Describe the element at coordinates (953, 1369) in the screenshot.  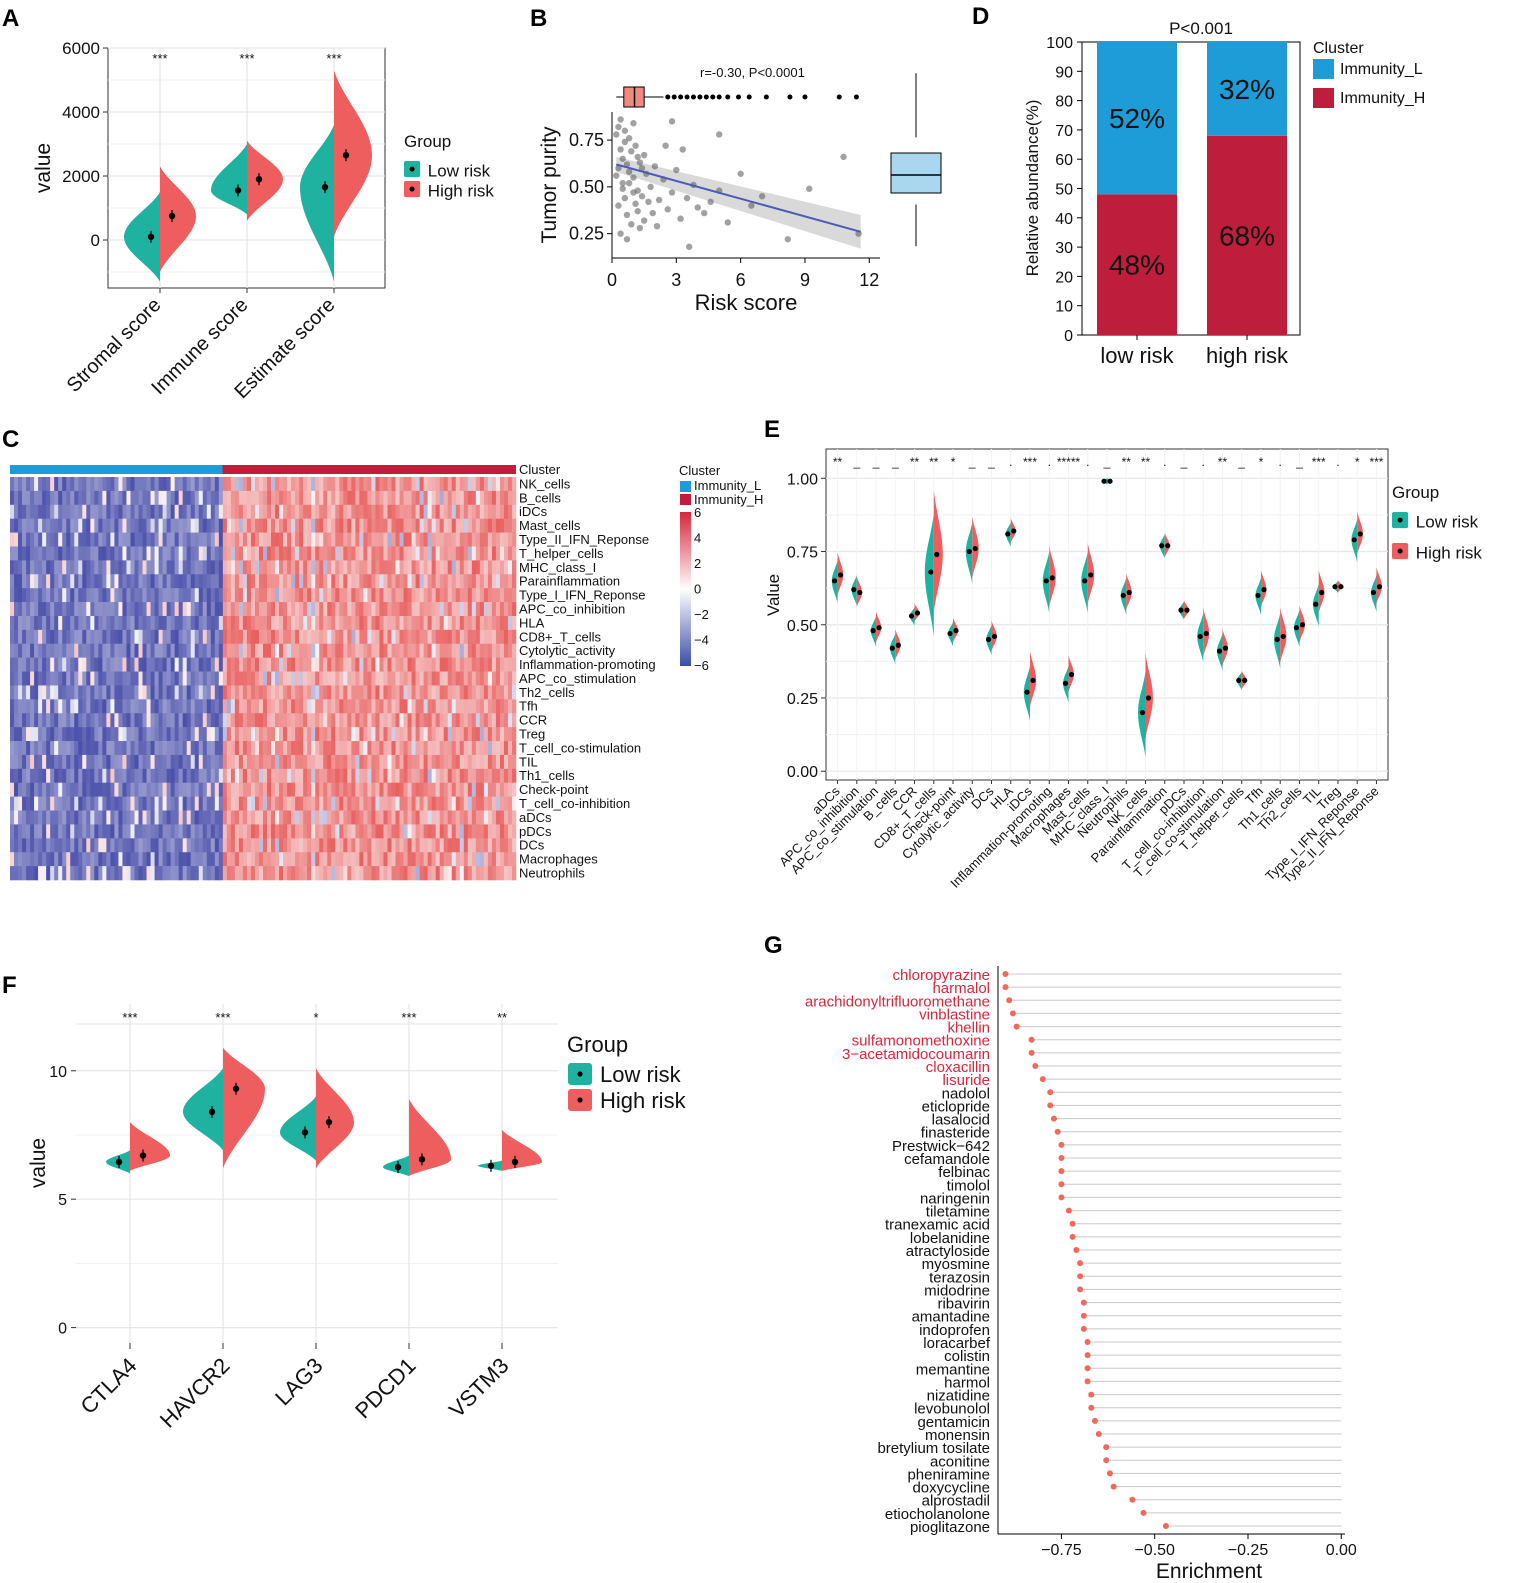
I see `drug-label: memantine` at that location.